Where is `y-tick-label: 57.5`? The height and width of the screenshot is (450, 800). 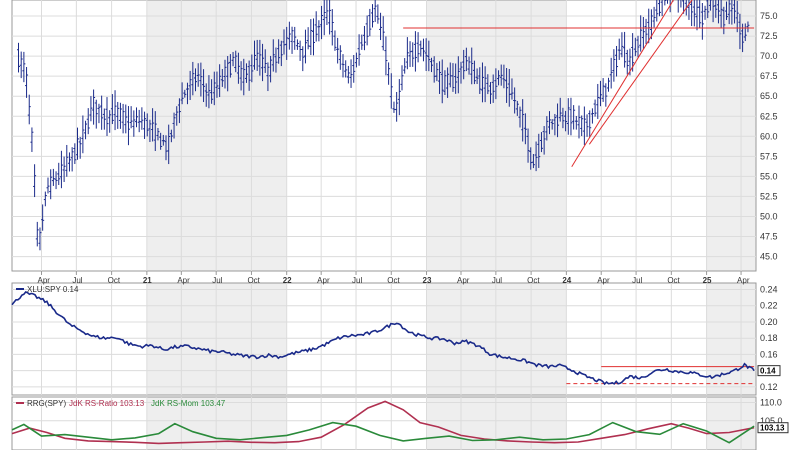
y-tick-label: 57.5 is located at coordinates (769, 156).